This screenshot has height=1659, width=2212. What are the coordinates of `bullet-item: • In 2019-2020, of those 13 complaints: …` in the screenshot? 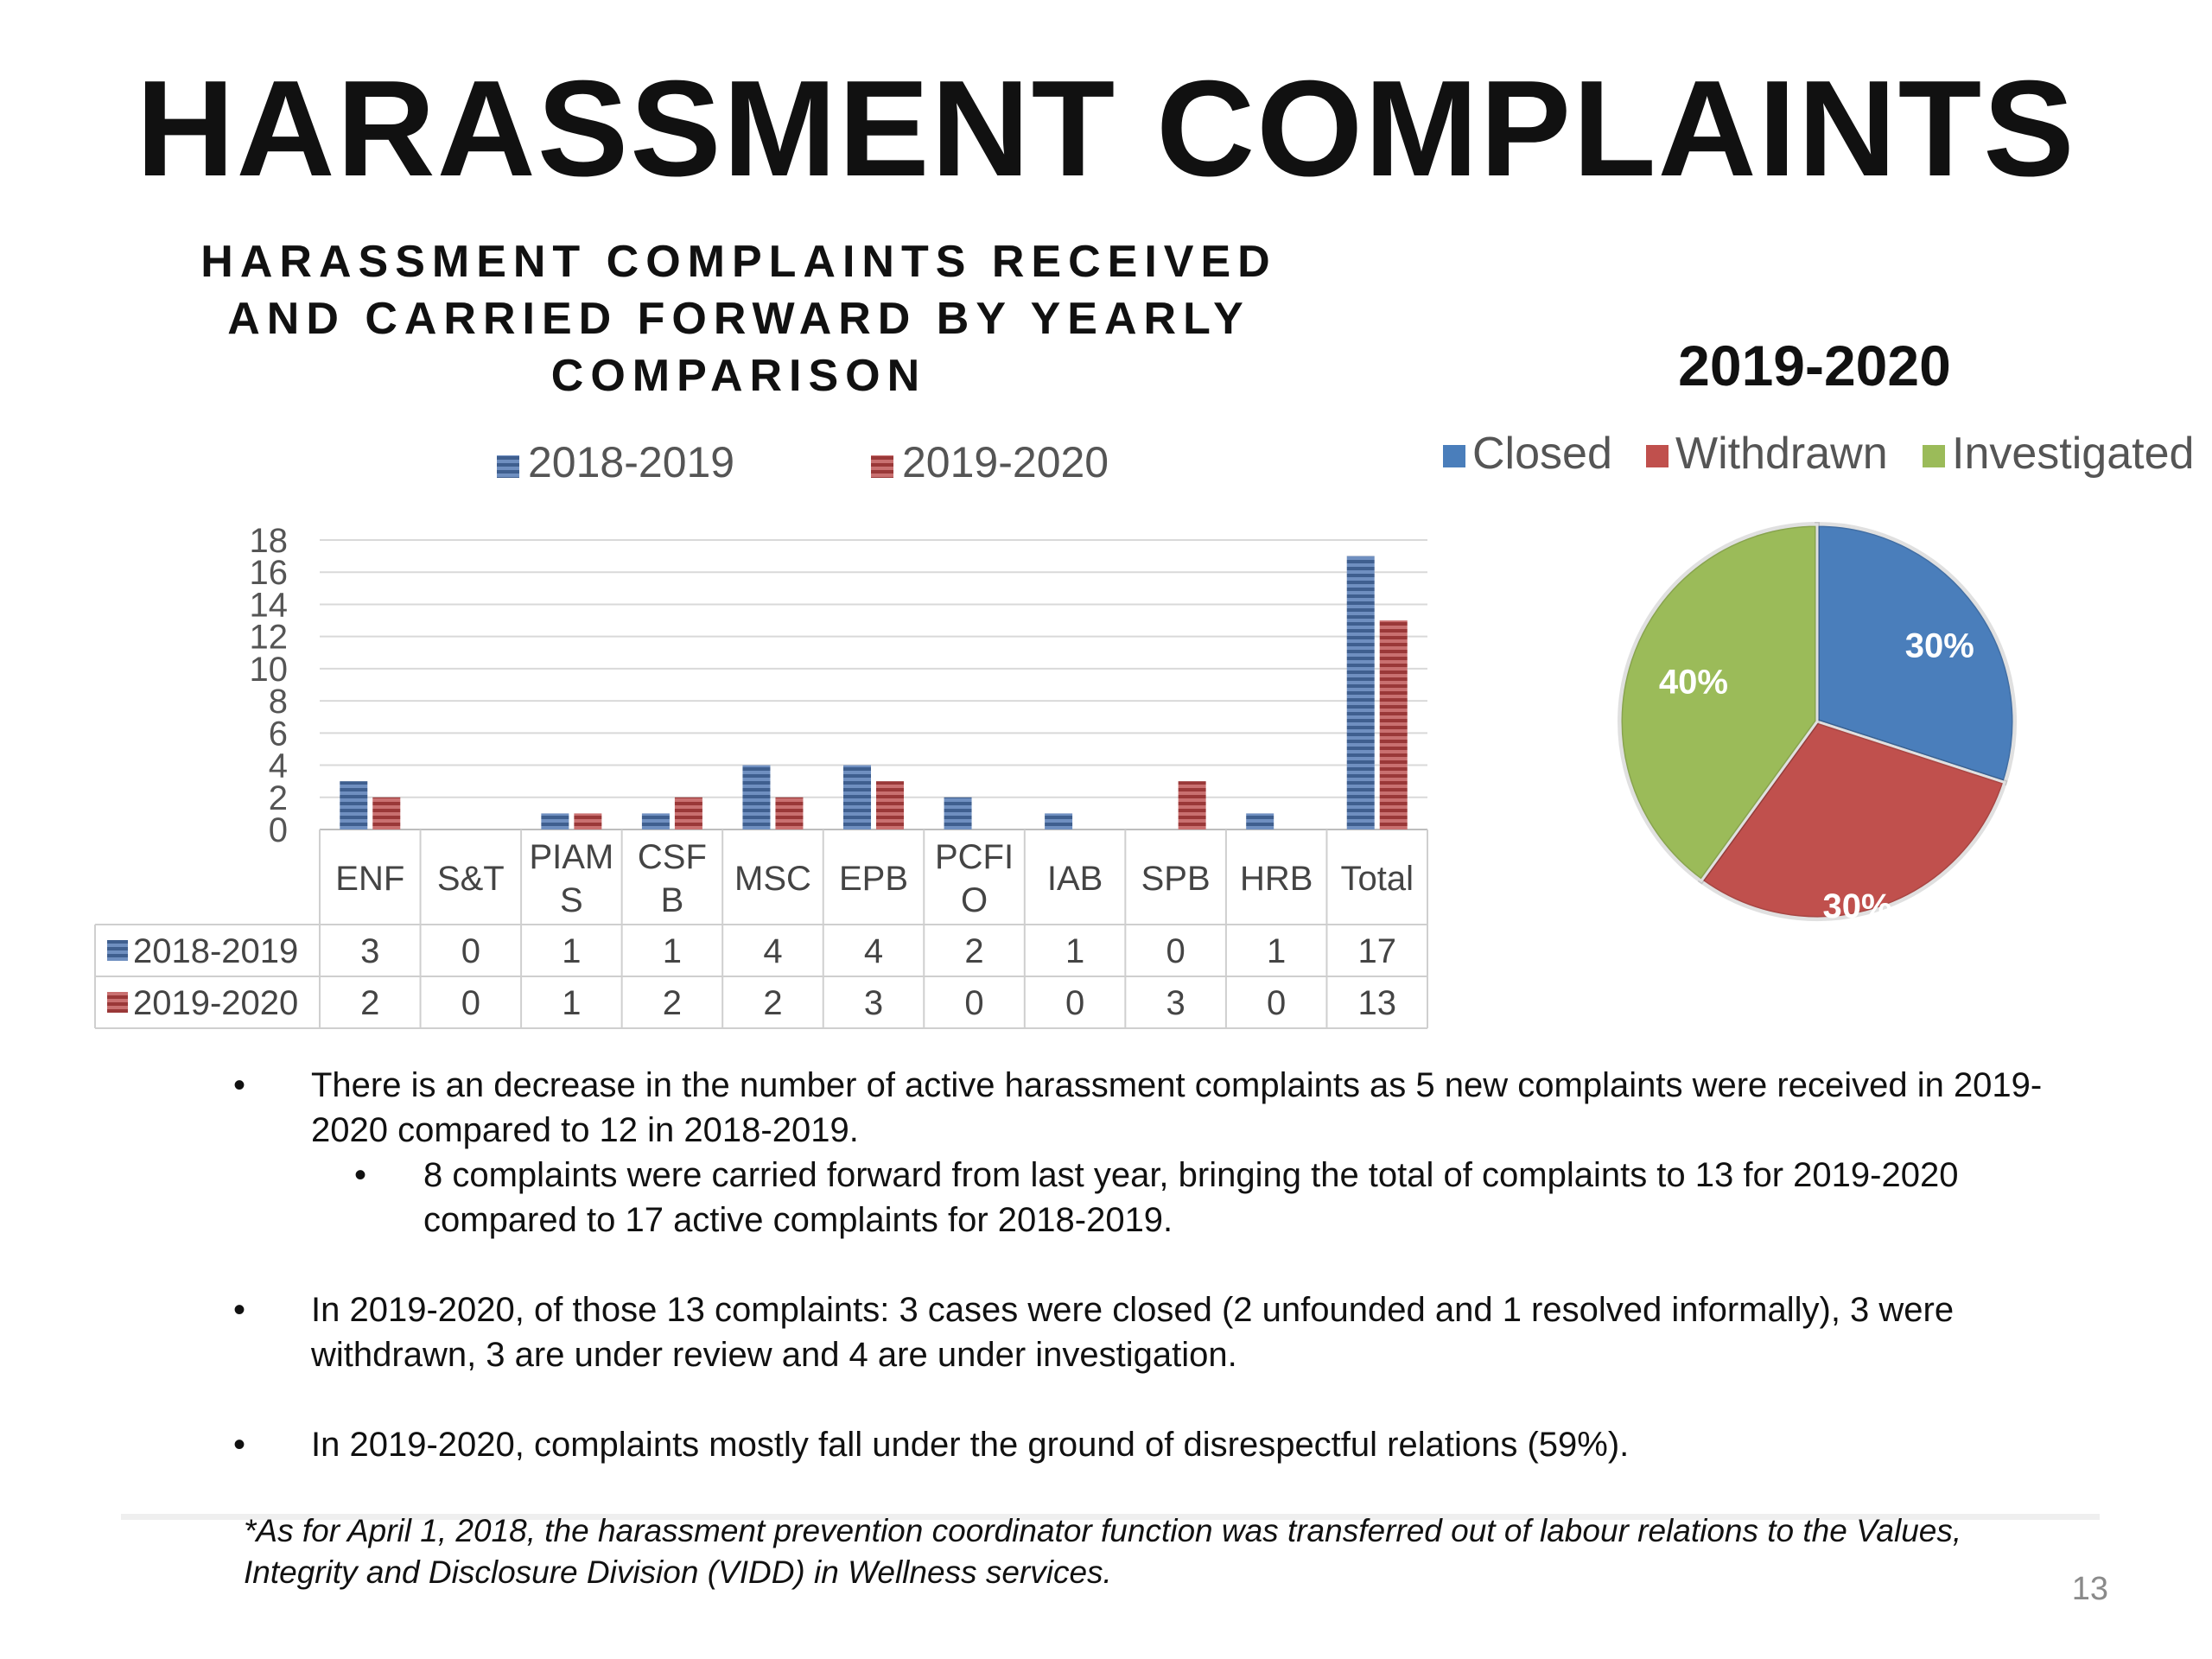 It's located at (1153, 1332).